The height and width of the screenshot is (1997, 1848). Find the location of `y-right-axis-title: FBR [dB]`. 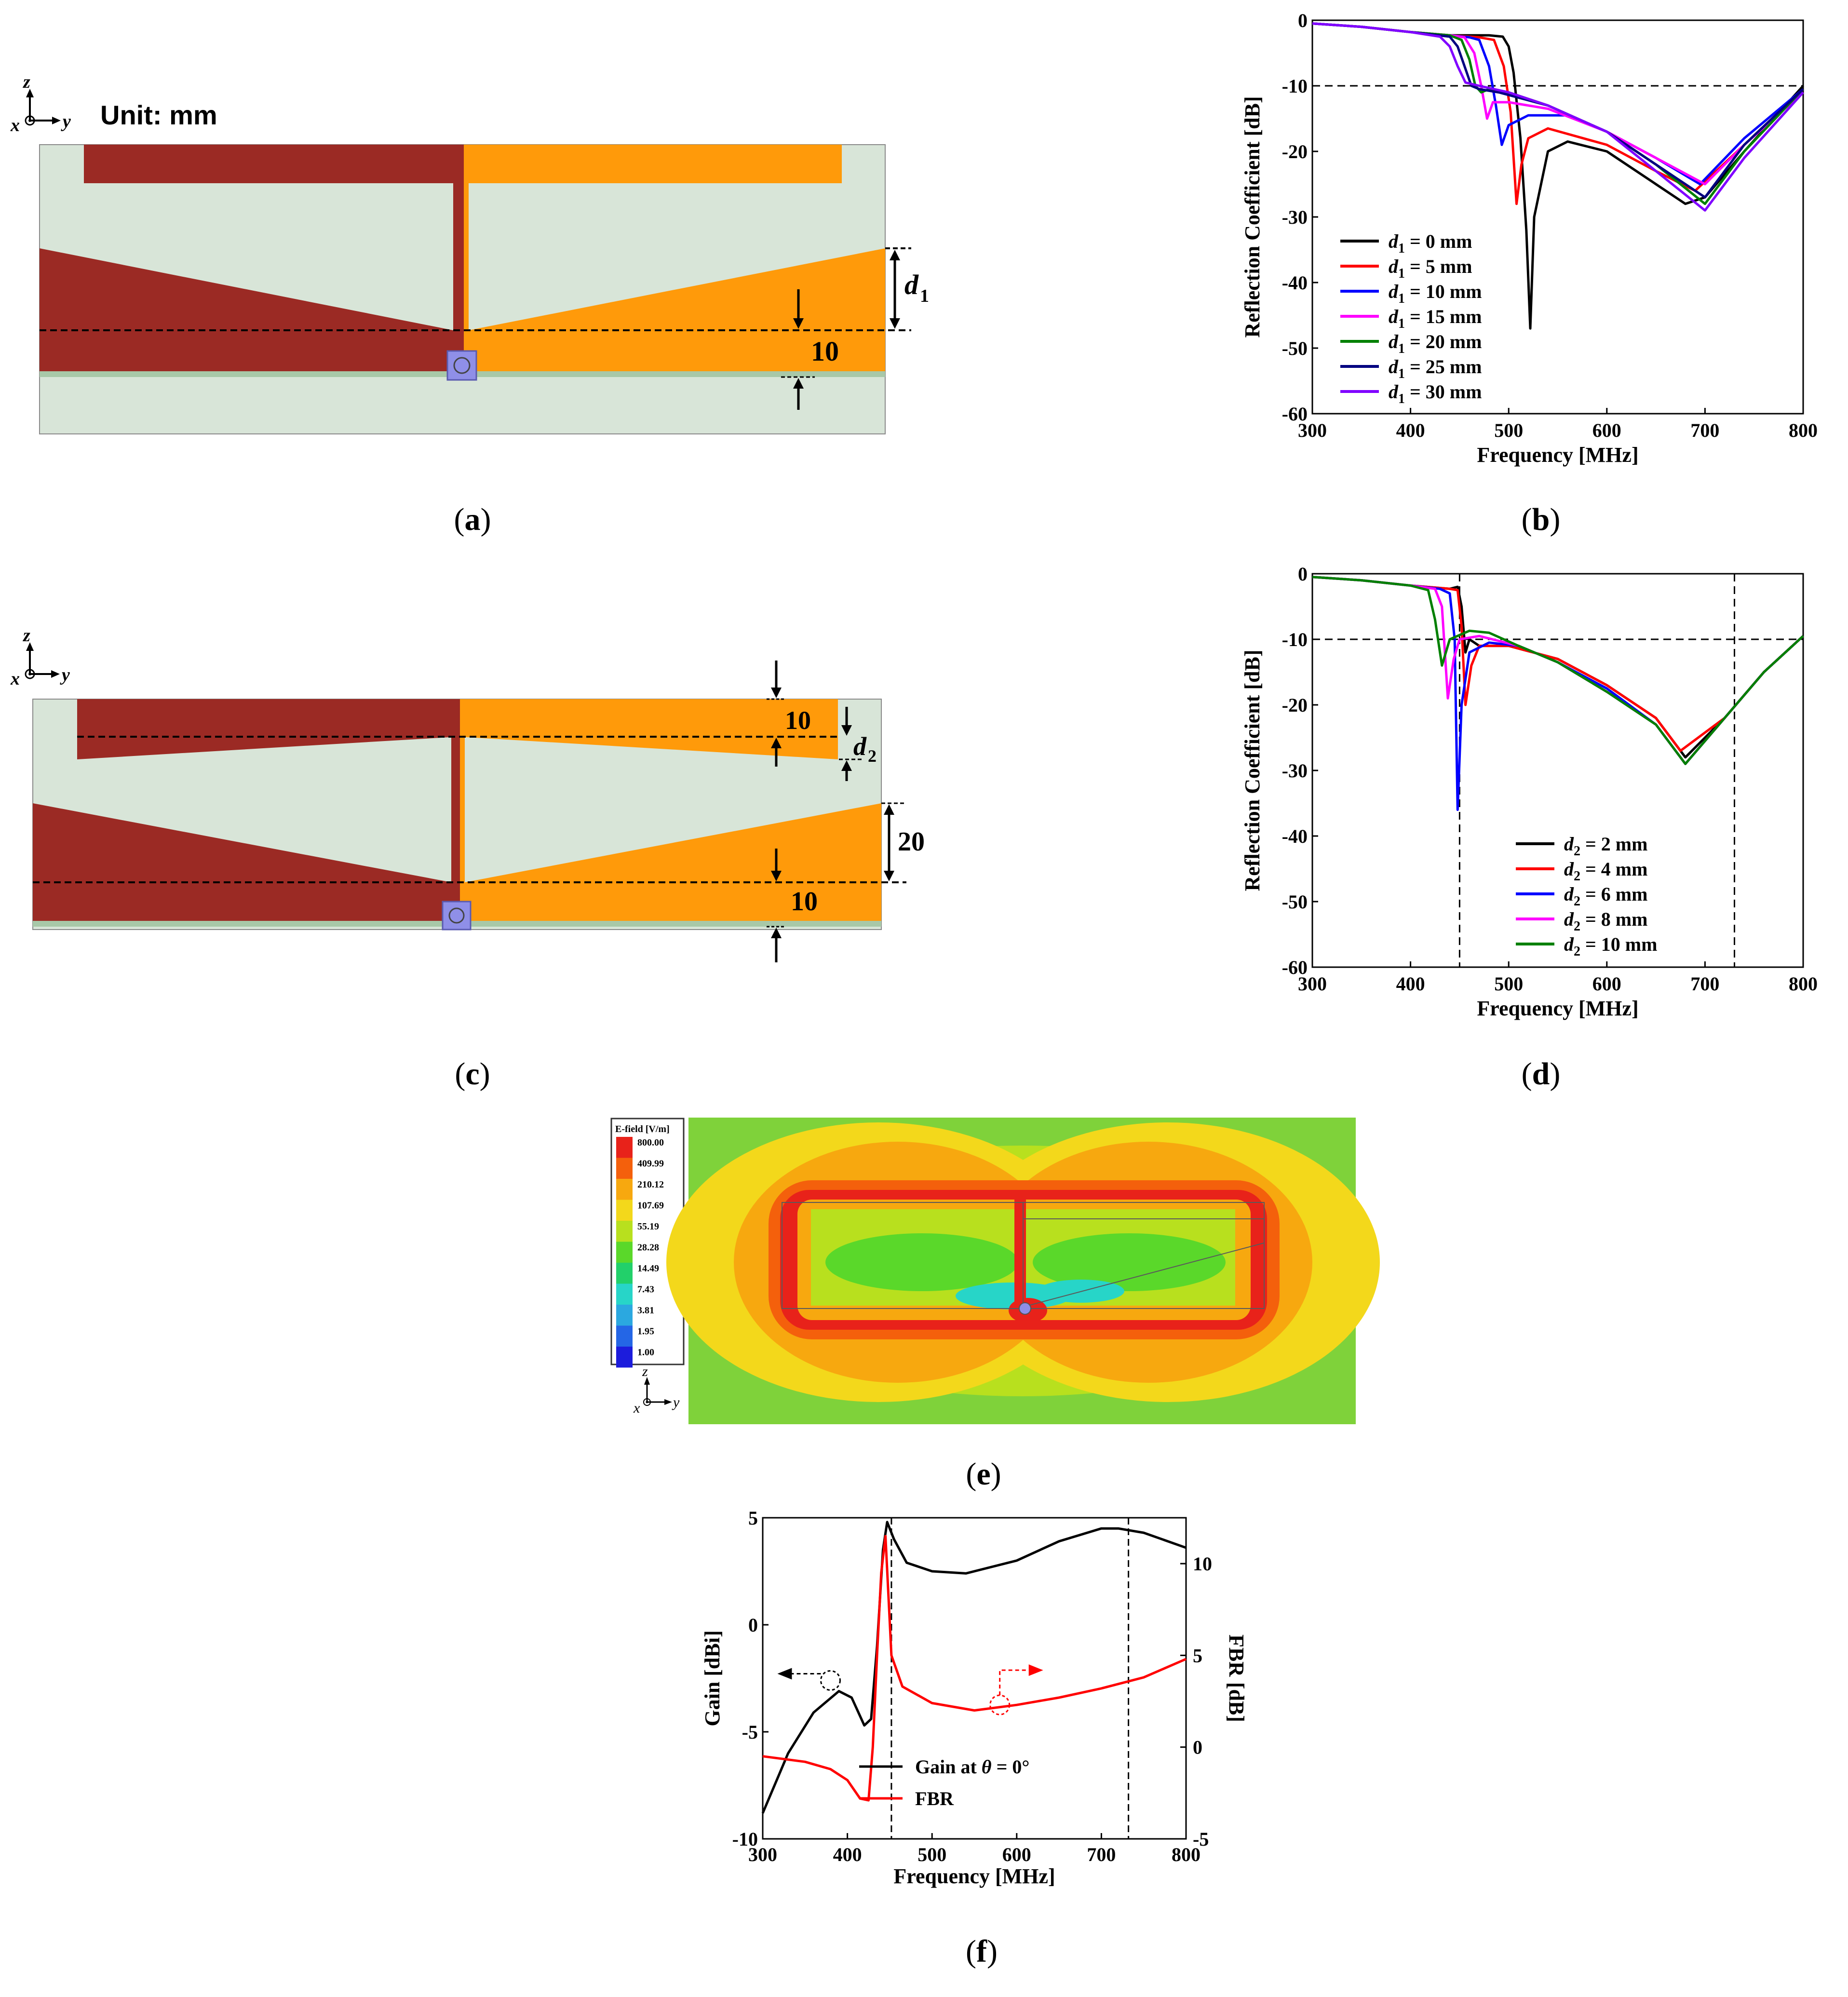

y-right-axis-title: FBR [dB] is located at coordinates (1236, 1678).